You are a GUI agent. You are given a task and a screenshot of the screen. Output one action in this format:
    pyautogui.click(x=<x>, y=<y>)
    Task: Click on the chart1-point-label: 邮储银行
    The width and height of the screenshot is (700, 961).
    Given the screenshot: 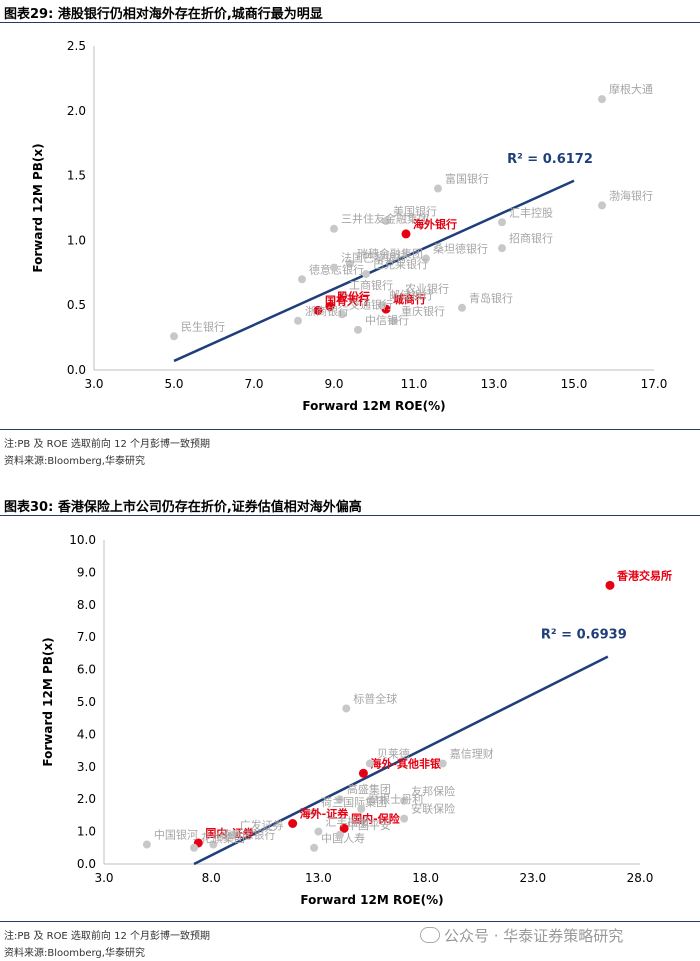 What is the action you would take?
    pyautogui.click(x=411, y=295)
    